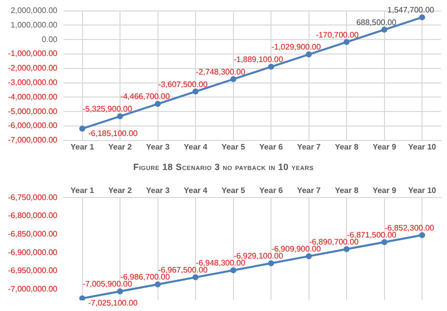 Image resolution: width=447 pixels, height=311 pixels. Describe the element at coordinates (33, 83) in the screenshot. I see `y-tick-label: -3,000,000.00` at that location.